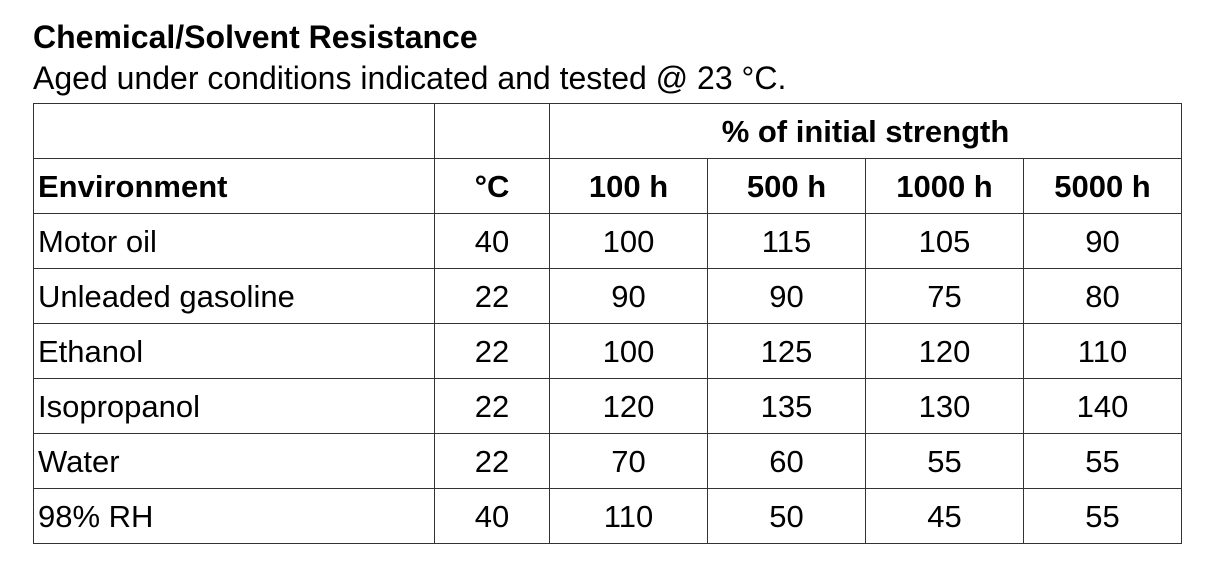 The image size is (1223, 574). What do you see at coordinates (628, 461) in the screenshot?
I see `table-cell: 70` at bounding box center [628, 461].